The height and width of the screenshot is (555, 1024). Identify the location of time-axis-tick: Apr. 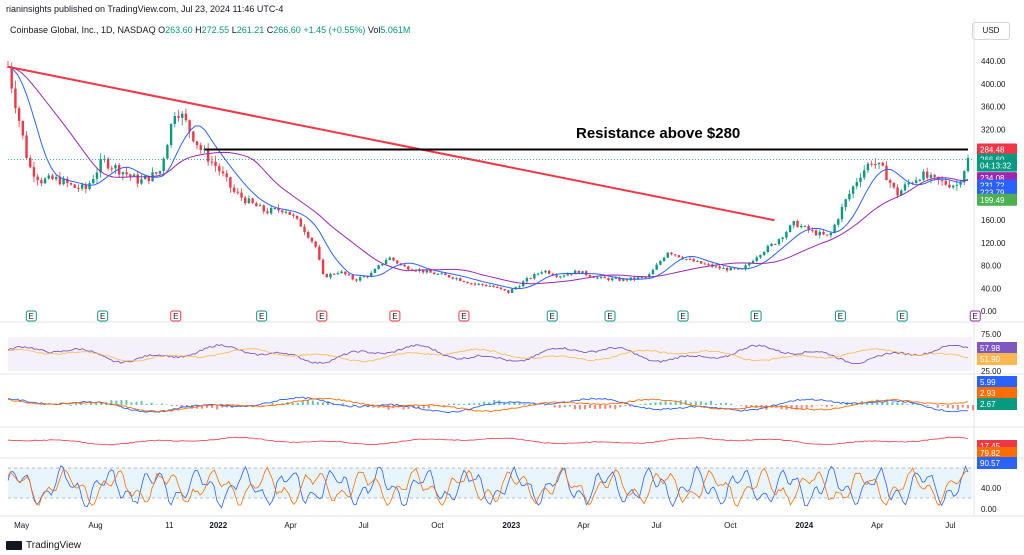
(583, 525).